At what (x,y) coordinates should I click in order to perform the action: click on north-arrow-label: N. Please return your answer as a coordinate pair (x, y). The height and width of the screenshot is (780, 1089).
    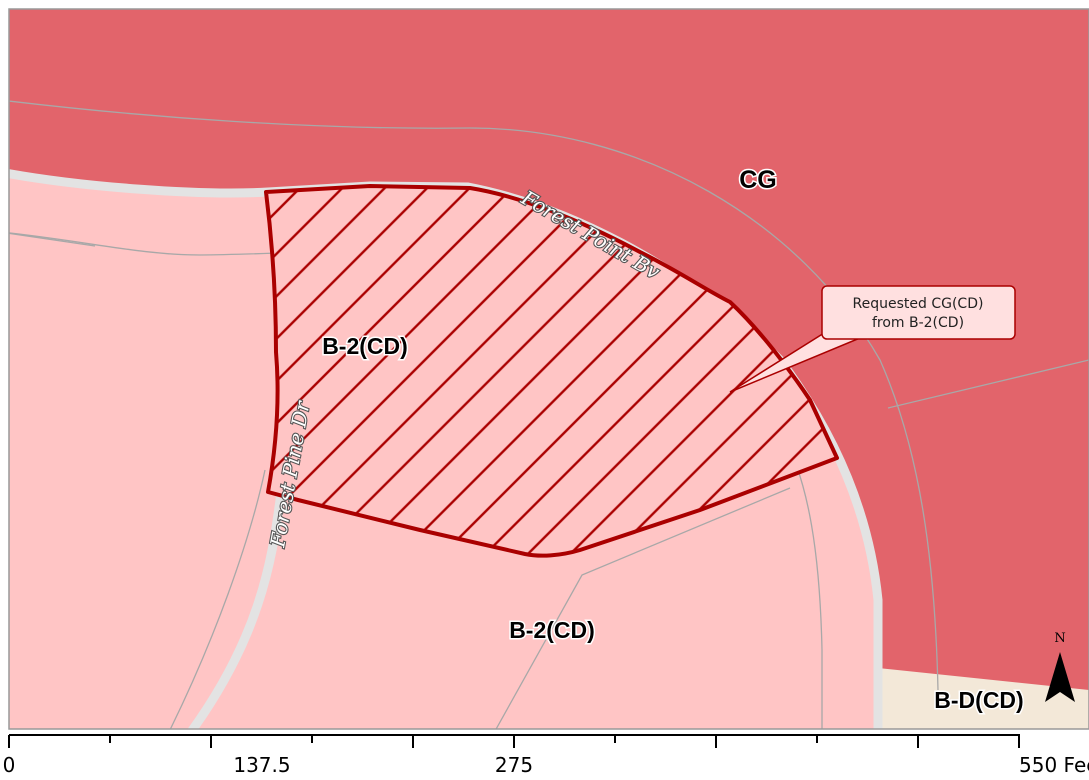
    Looking at the image, I should click on (1059, 638).